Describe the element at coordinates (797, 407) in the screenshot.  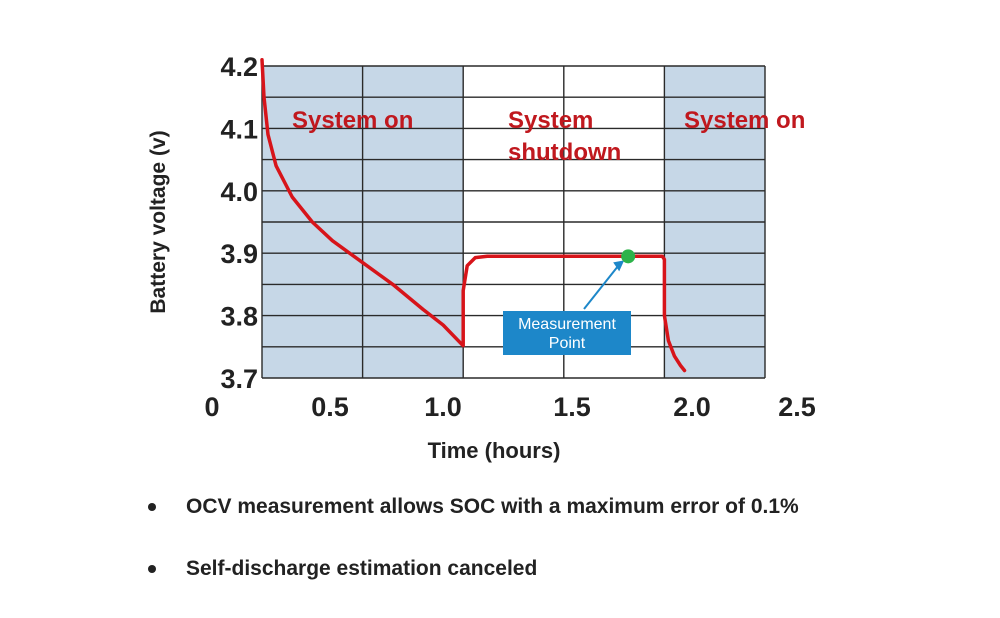
I see `x-tick-label: 2.5` at that location.